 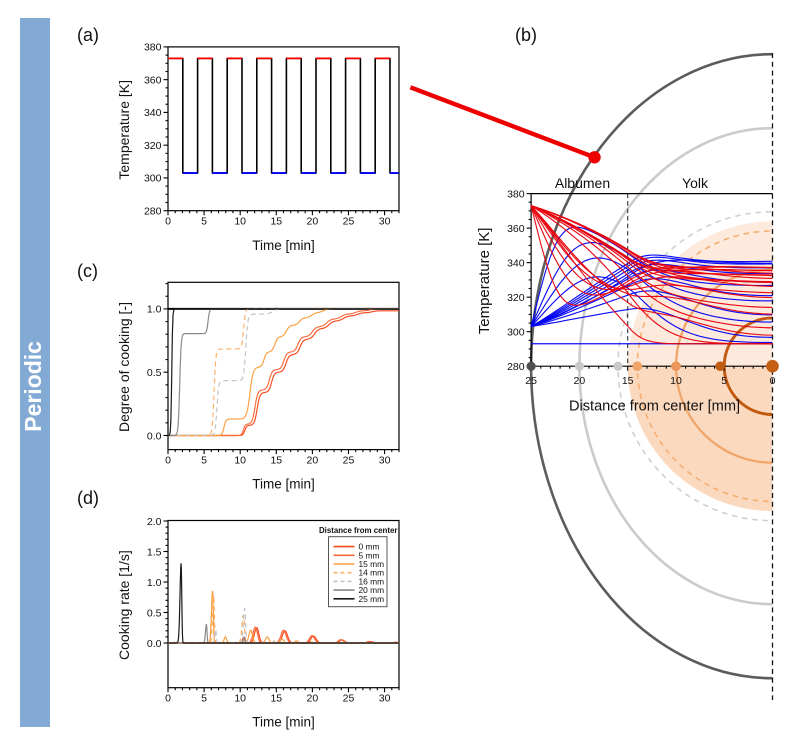 I want to click on svg-text: (d), so click(x=88, y=498).